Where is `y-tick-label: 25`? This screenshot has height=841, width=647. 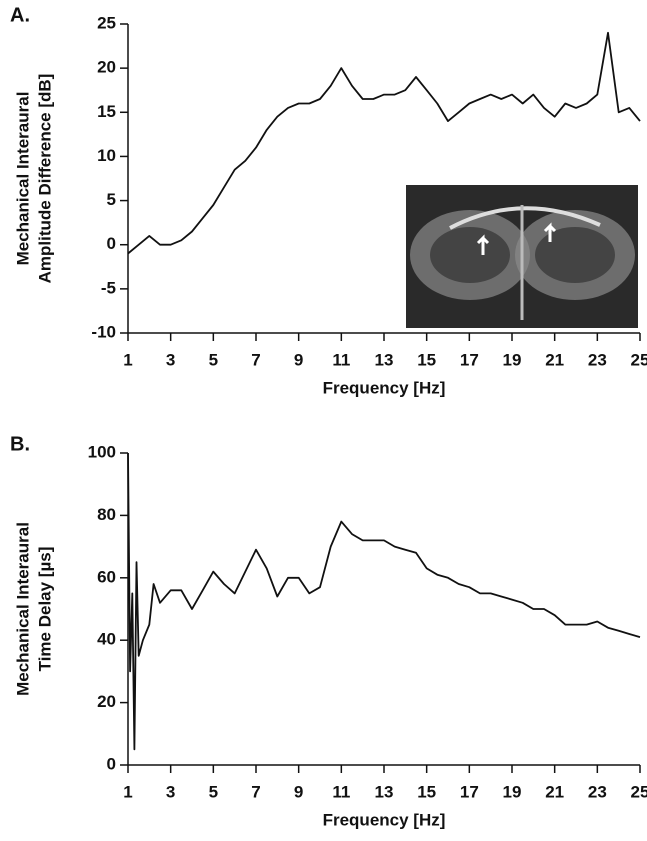
y-tick-label: 25 is located at coordinates (106, 22).